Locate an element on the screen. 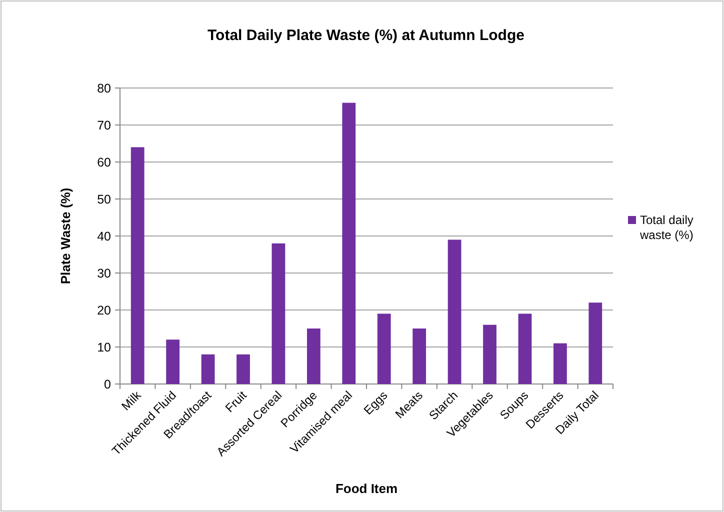 The image size is (724, 512). y-tick-label: 10 is located at coordinates (104, 347).